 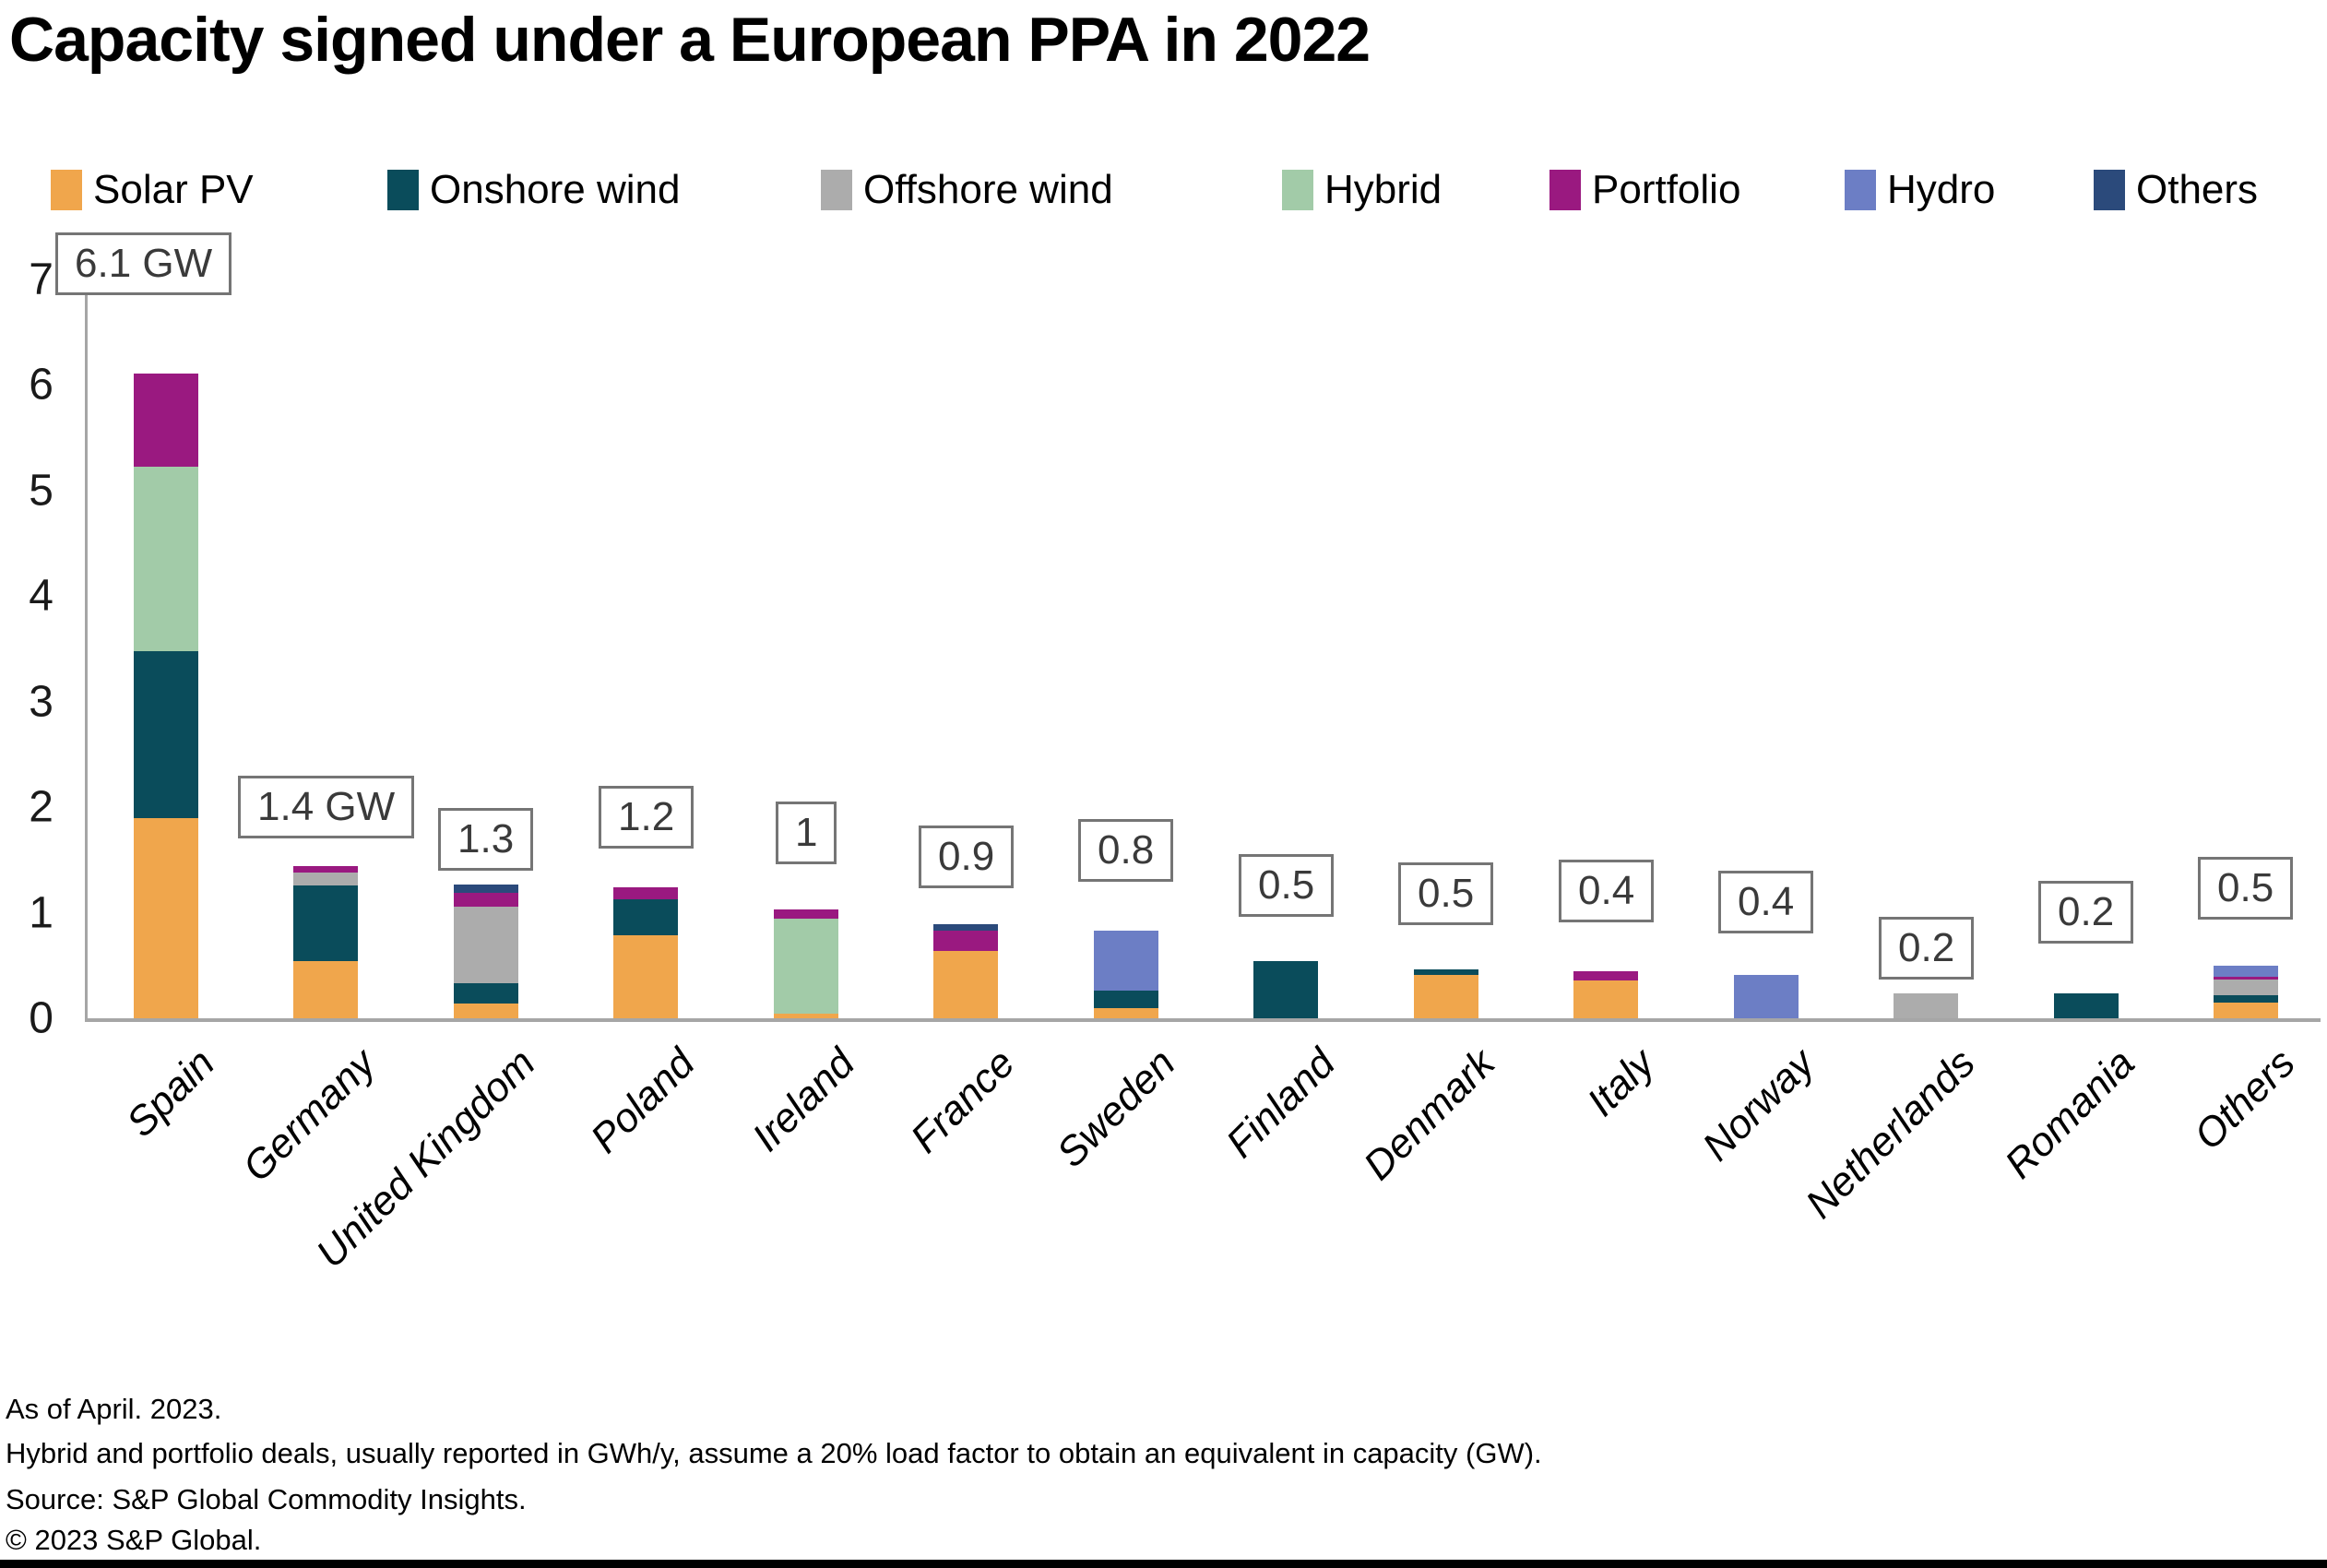 I want to click on y-tick-label: 1, so click(x=41, y=913).